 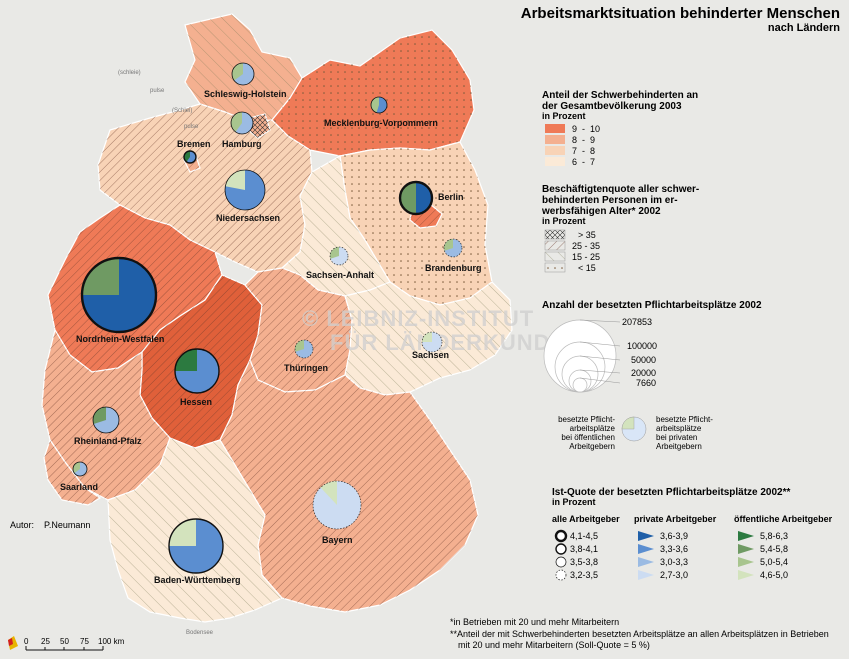 I want to click on pie-schleswig-holstein, so click(x=243, y=74).